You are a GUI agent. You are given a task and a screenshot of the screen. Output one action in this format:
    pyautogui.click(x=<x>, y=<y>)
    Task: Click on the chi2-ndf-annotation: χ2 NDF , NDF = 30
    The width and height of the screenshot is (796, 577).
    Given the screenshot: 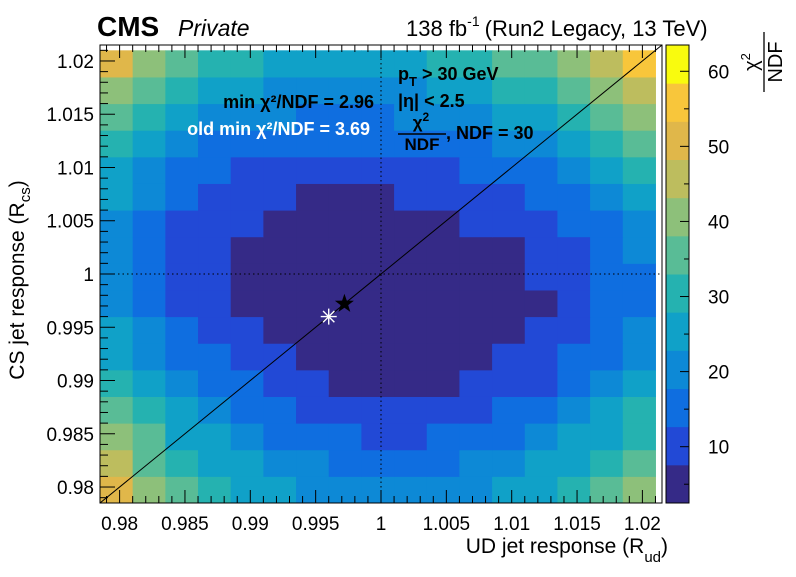 What is the action you would take?
    pyautogui.click(x=466, y=132)
    